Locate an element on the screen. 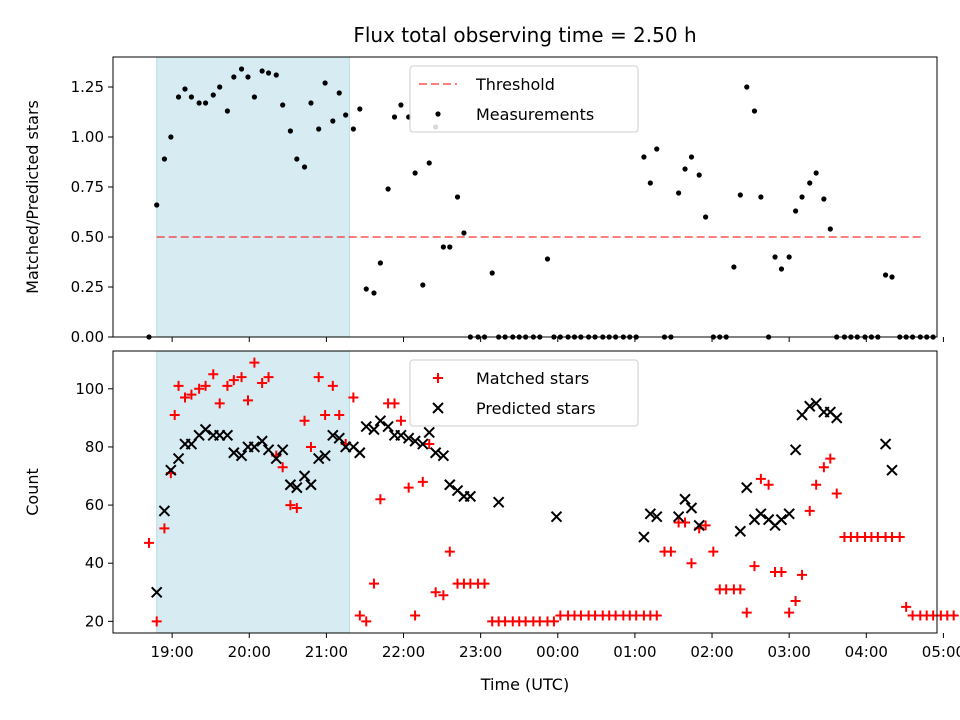  x-tick-label: 00:00 is located at coordinates (557, 652).